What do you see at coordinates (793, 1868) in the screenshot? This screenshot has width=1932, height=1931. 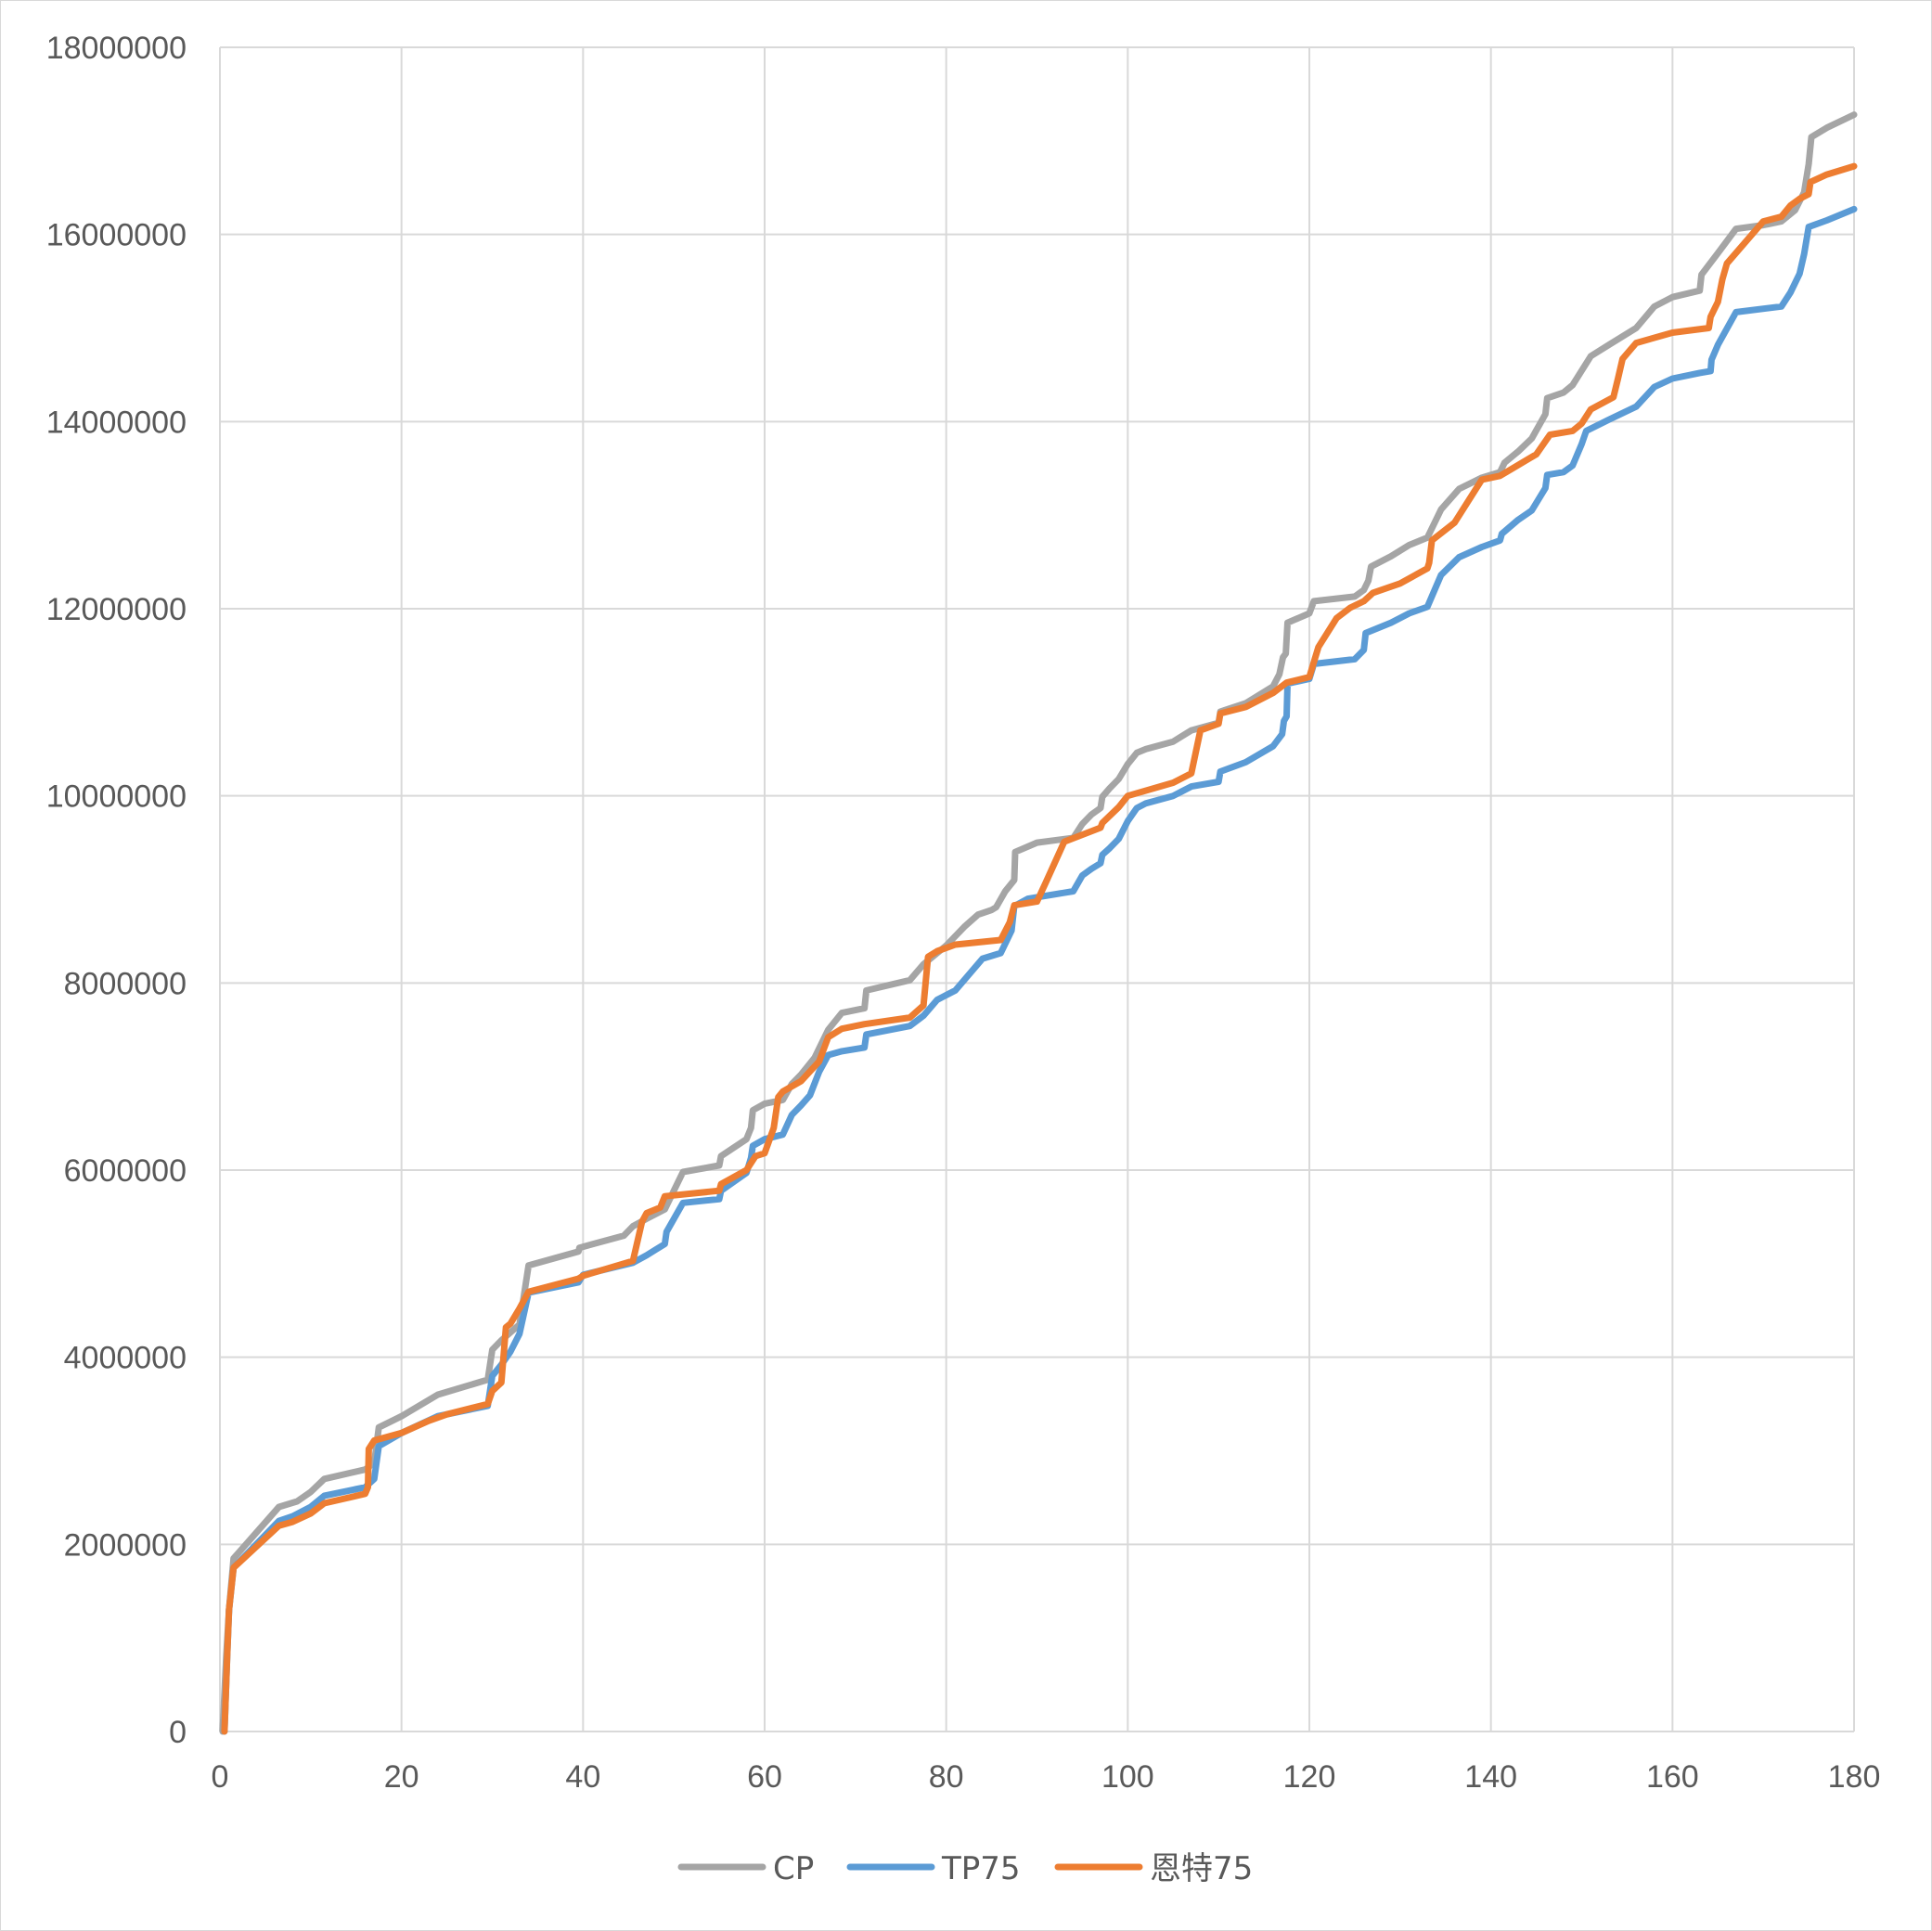 I see `legend-label: CP` at bounding box center [793, 1868].